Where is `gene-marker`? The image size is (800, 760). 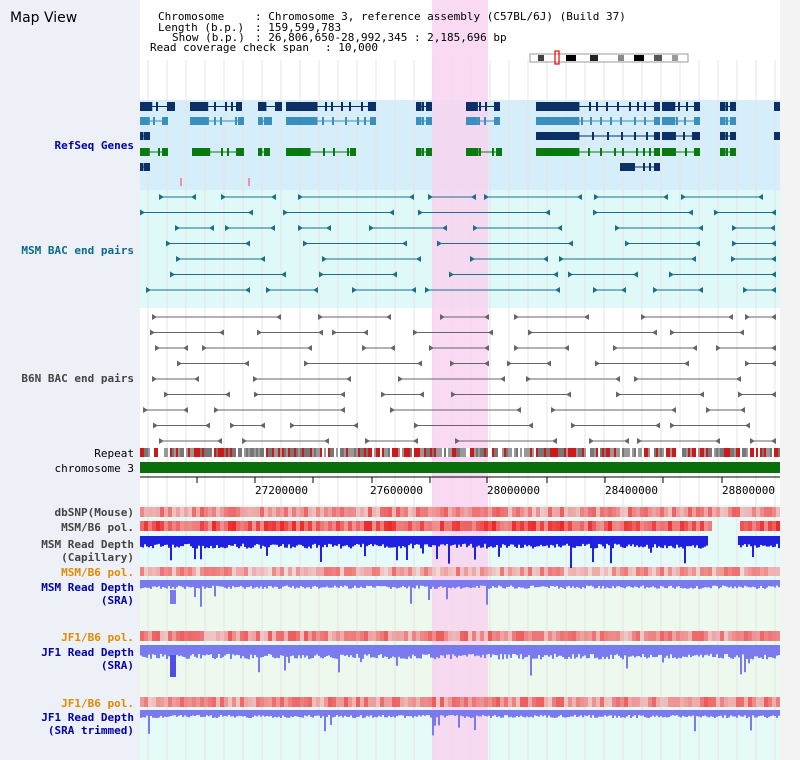 gene-marker is located at coordinates (249, 182).